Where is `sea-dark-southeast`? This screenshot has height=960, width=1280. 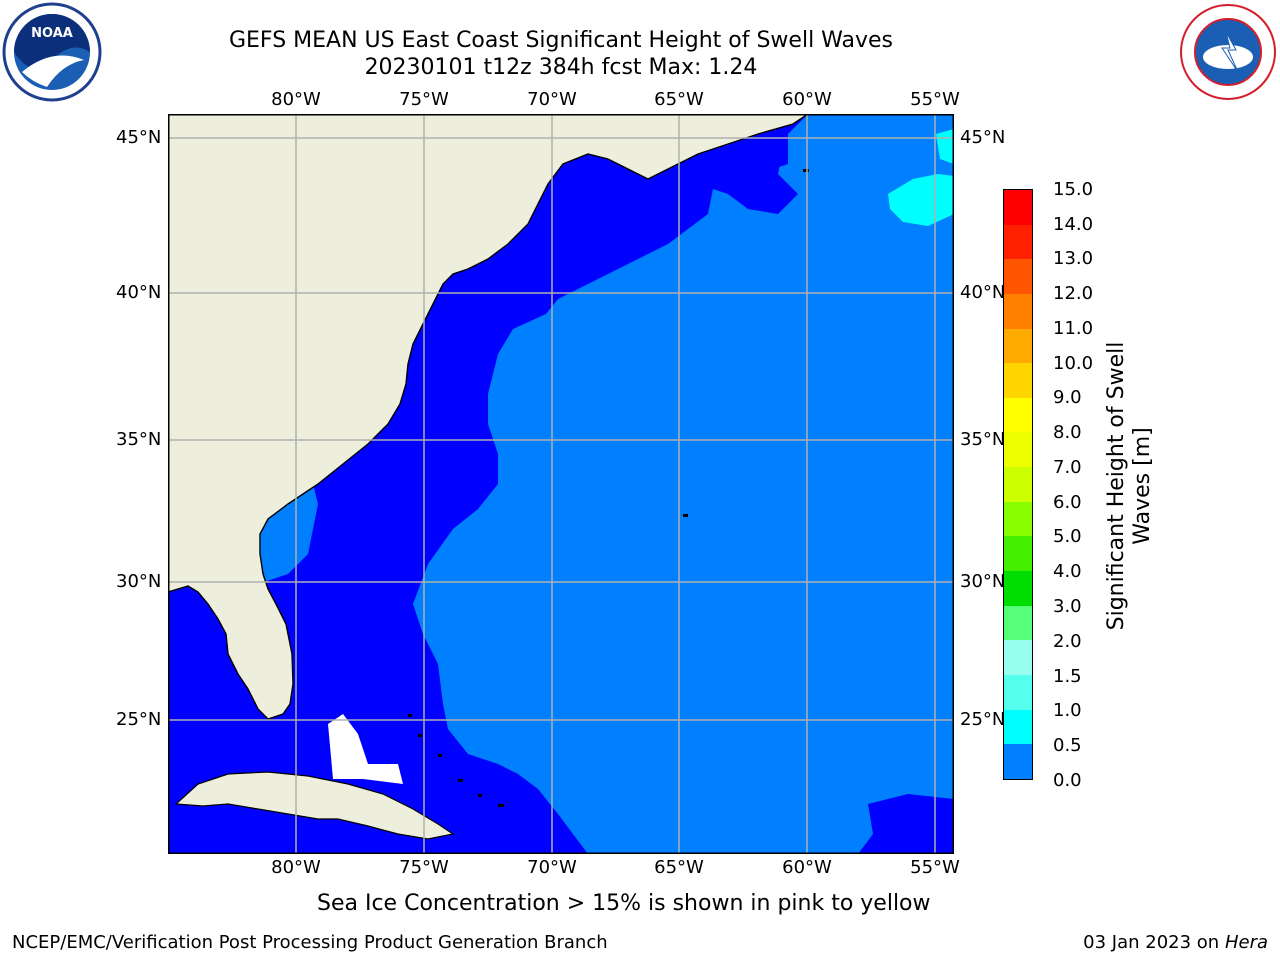
sea-dark-southeast is located at coordinates (906, 824).